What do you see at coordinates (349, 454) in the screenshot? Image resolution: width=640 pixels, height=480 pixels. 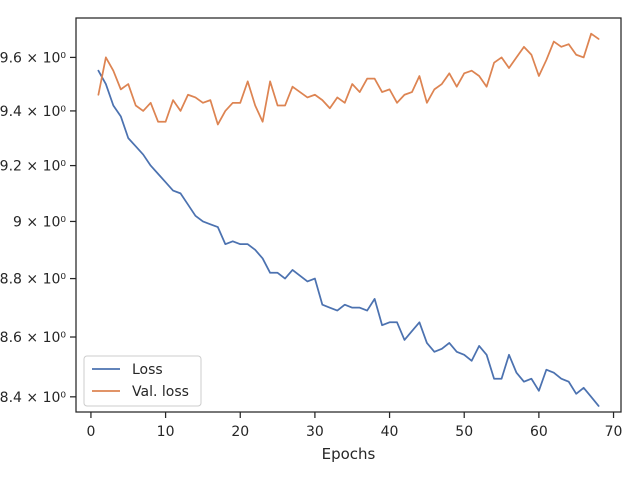 I see `x-axis-label: Epochs` at bounding box center [349, 454].